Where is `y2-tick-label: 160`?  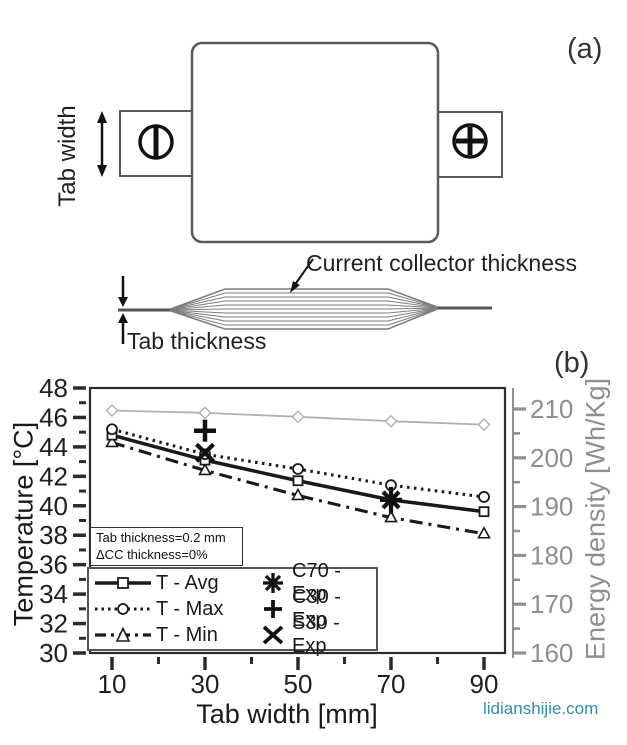 y2-tick-label: 160 is located at coordinates (551, 653).